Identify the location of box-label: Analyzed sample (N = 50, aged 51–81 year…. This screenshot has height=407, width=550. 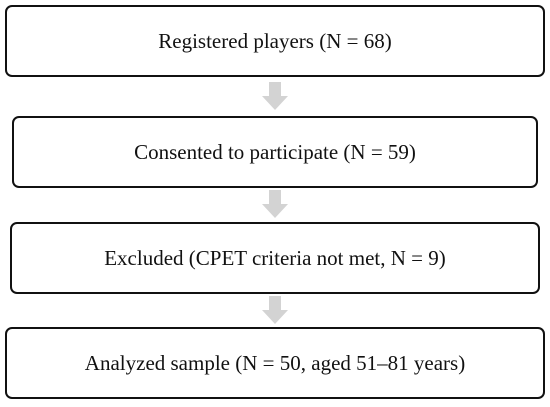
(275, 362).